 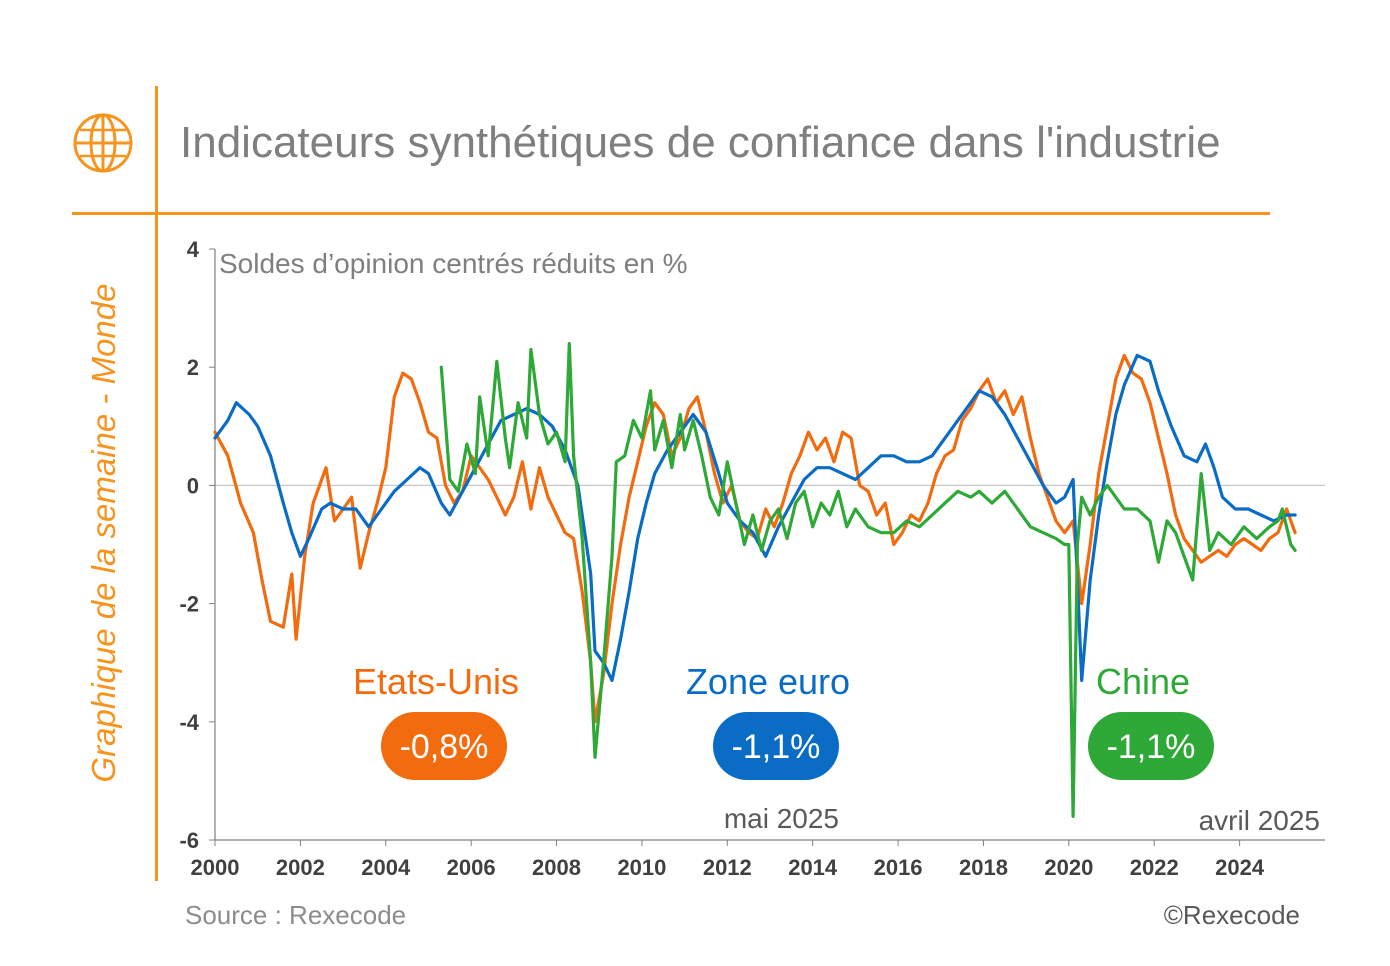 I want to click on x-tick-label: 2022, so click(x=1154, y=867).